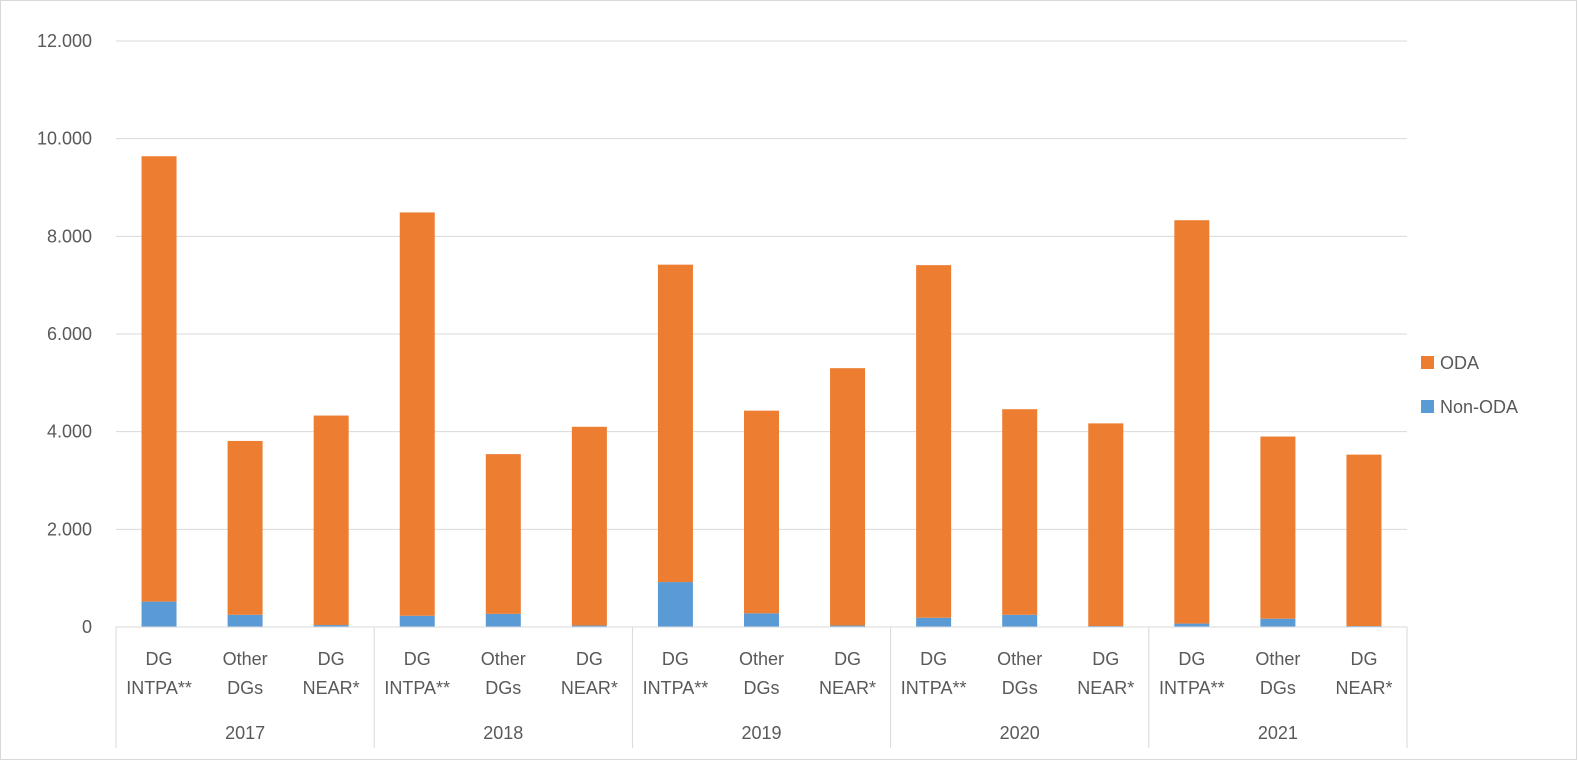 The width and height of the screenshot is (1578, 761). I want to click on y-tick-label: 6.000, so click(69, 334).